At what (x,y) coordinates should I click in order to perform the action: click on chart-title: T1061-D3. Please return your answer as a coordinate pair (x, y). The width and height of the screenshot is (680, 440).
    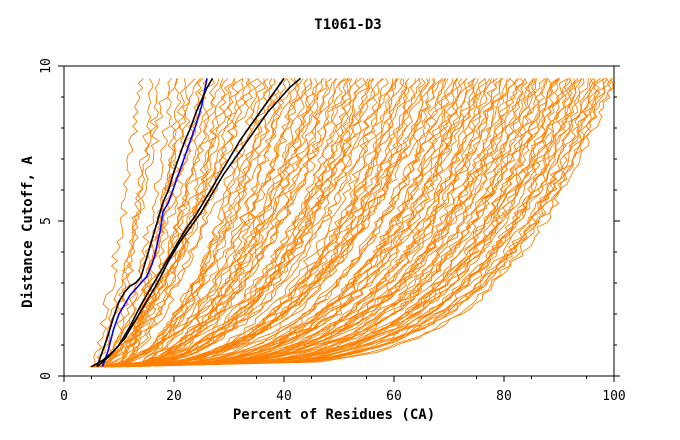
    Looking at the image, I should click on (347, 25).